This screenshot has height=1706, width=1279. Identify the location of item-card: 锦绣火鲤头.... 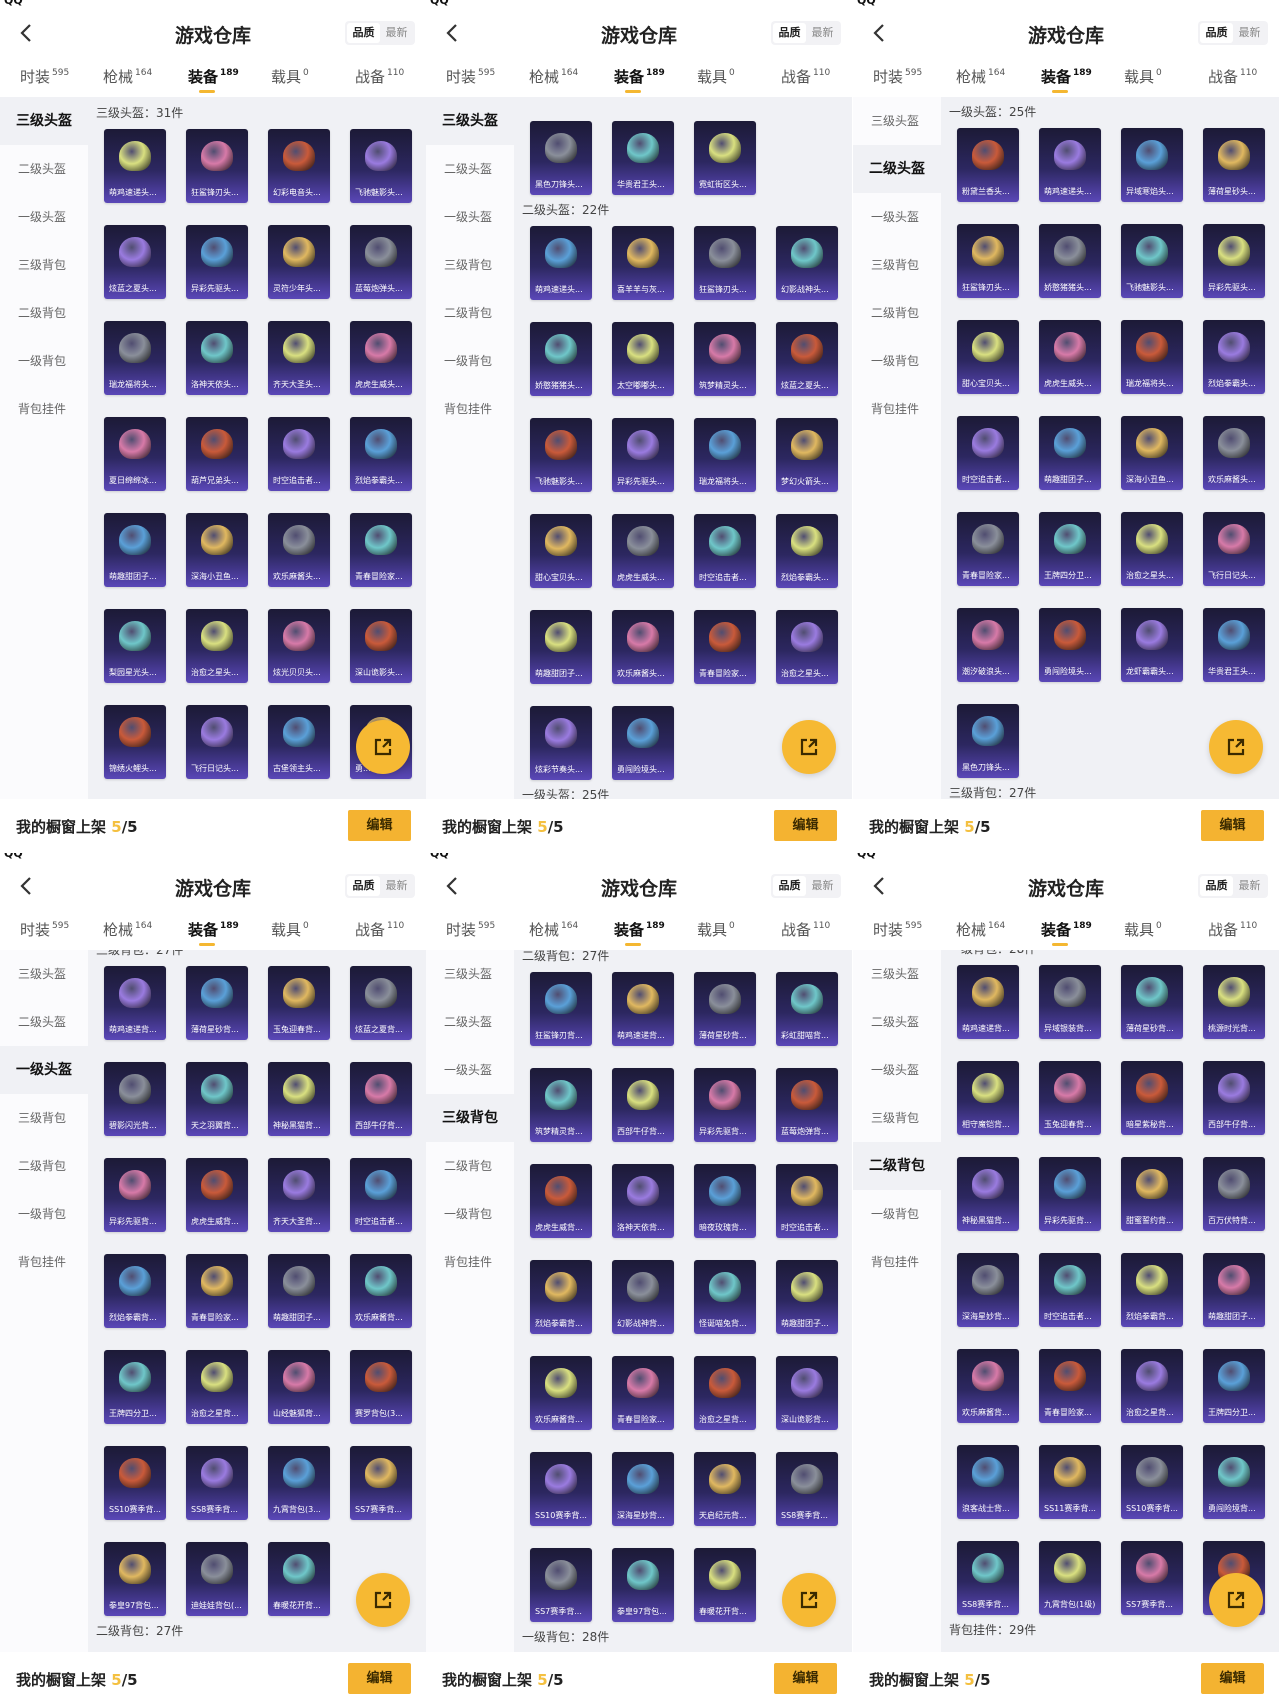
(135, 742).